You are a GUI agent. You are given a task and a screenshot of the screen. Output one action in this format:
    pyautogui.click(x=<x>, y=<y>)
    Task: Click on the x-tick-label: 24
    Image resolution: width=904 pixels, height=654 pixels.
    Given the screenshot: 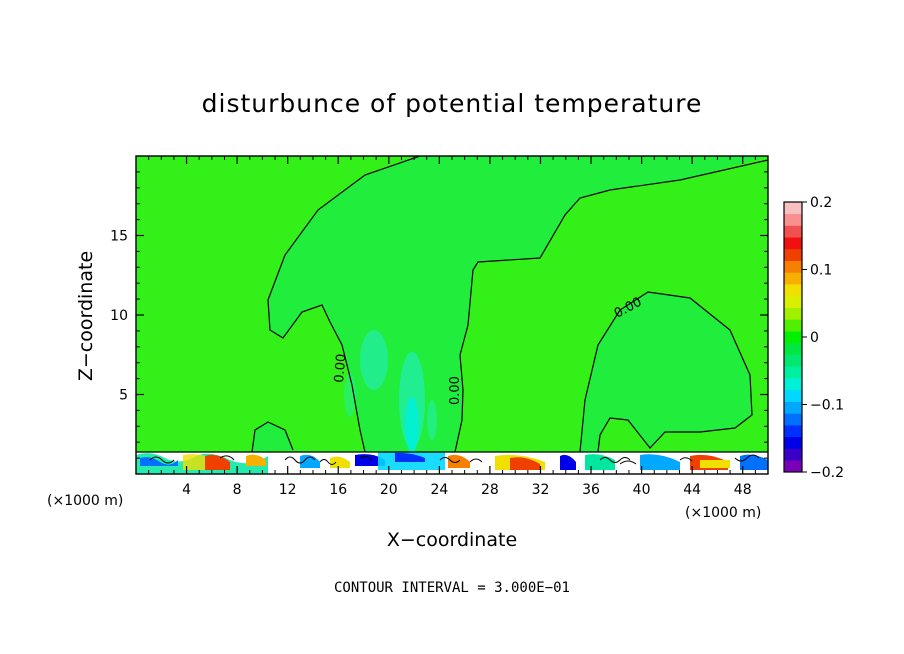 What is the action you would take?
    pyautogui.click(x=439, y=490)
    